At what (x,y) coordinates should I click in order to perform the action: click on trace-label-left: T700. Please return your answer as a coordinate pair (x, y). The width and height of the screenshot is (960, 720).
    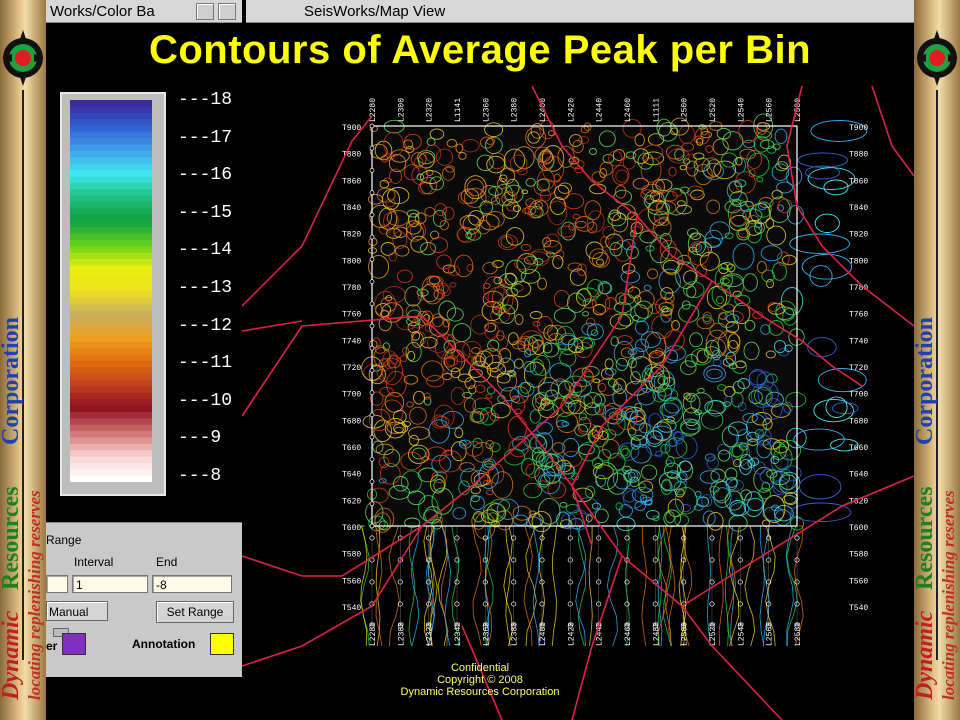
    Looking at the image, I should click on (351, 395).